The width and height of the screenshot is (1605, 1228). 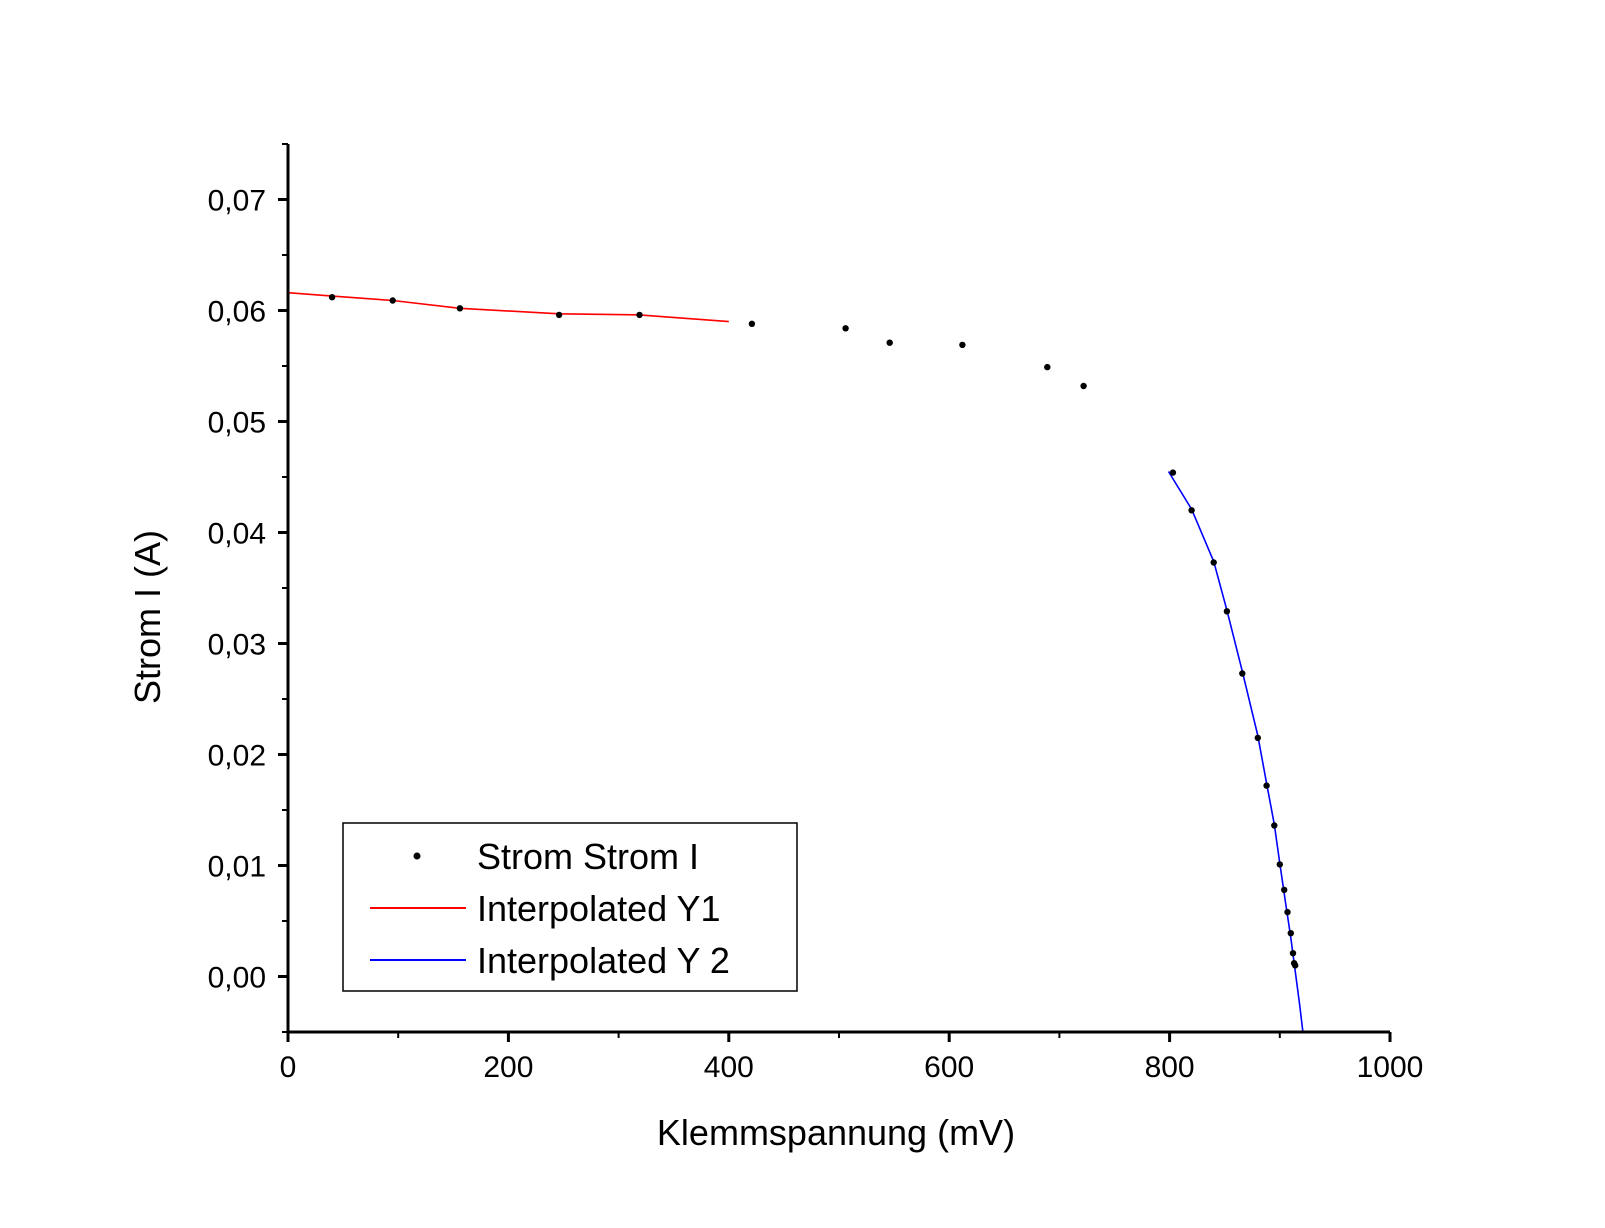 I want to click on legend-item-scatter: Strom Strom I, so click(x=556, y=856).